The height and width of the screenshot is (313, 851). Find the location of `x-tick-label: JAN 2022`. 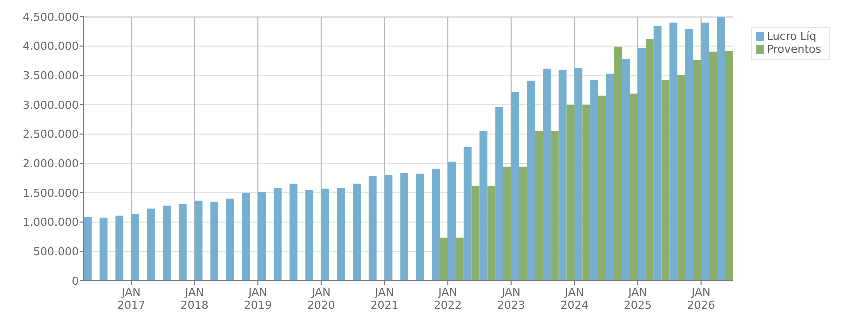

x-tick-label: JAN 2022 is located at coordinates (448, 299).